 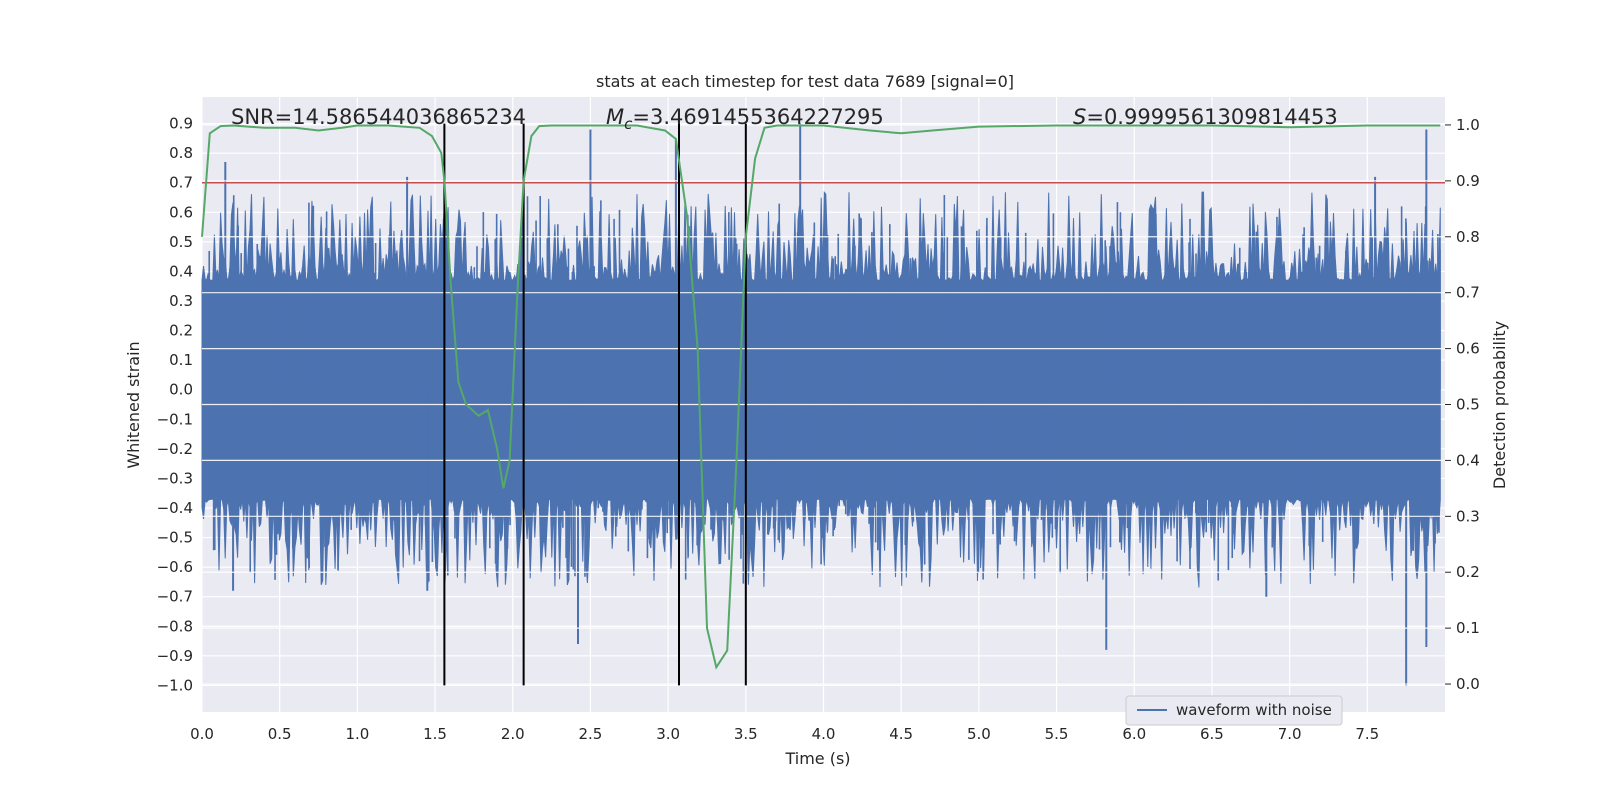 What do you see at coordinates (175, 508) in the screenshot?
I see `y-tick-label: −0.4` at bounding box center [175, 508].